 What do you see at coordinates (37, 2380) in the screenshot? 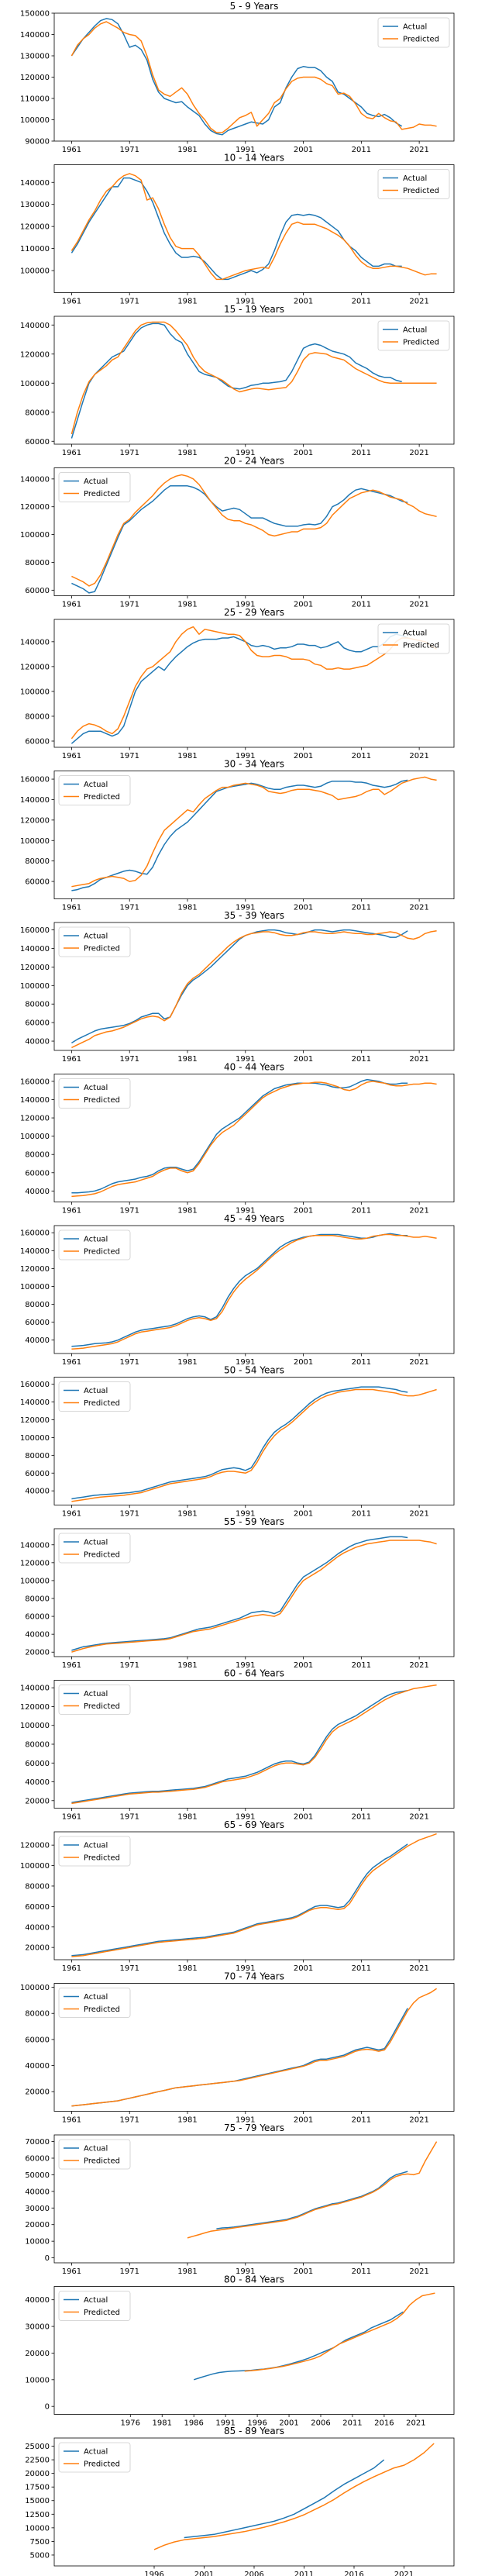
I see `y-tick-label: 10000` at bounding box center [37, 2380].